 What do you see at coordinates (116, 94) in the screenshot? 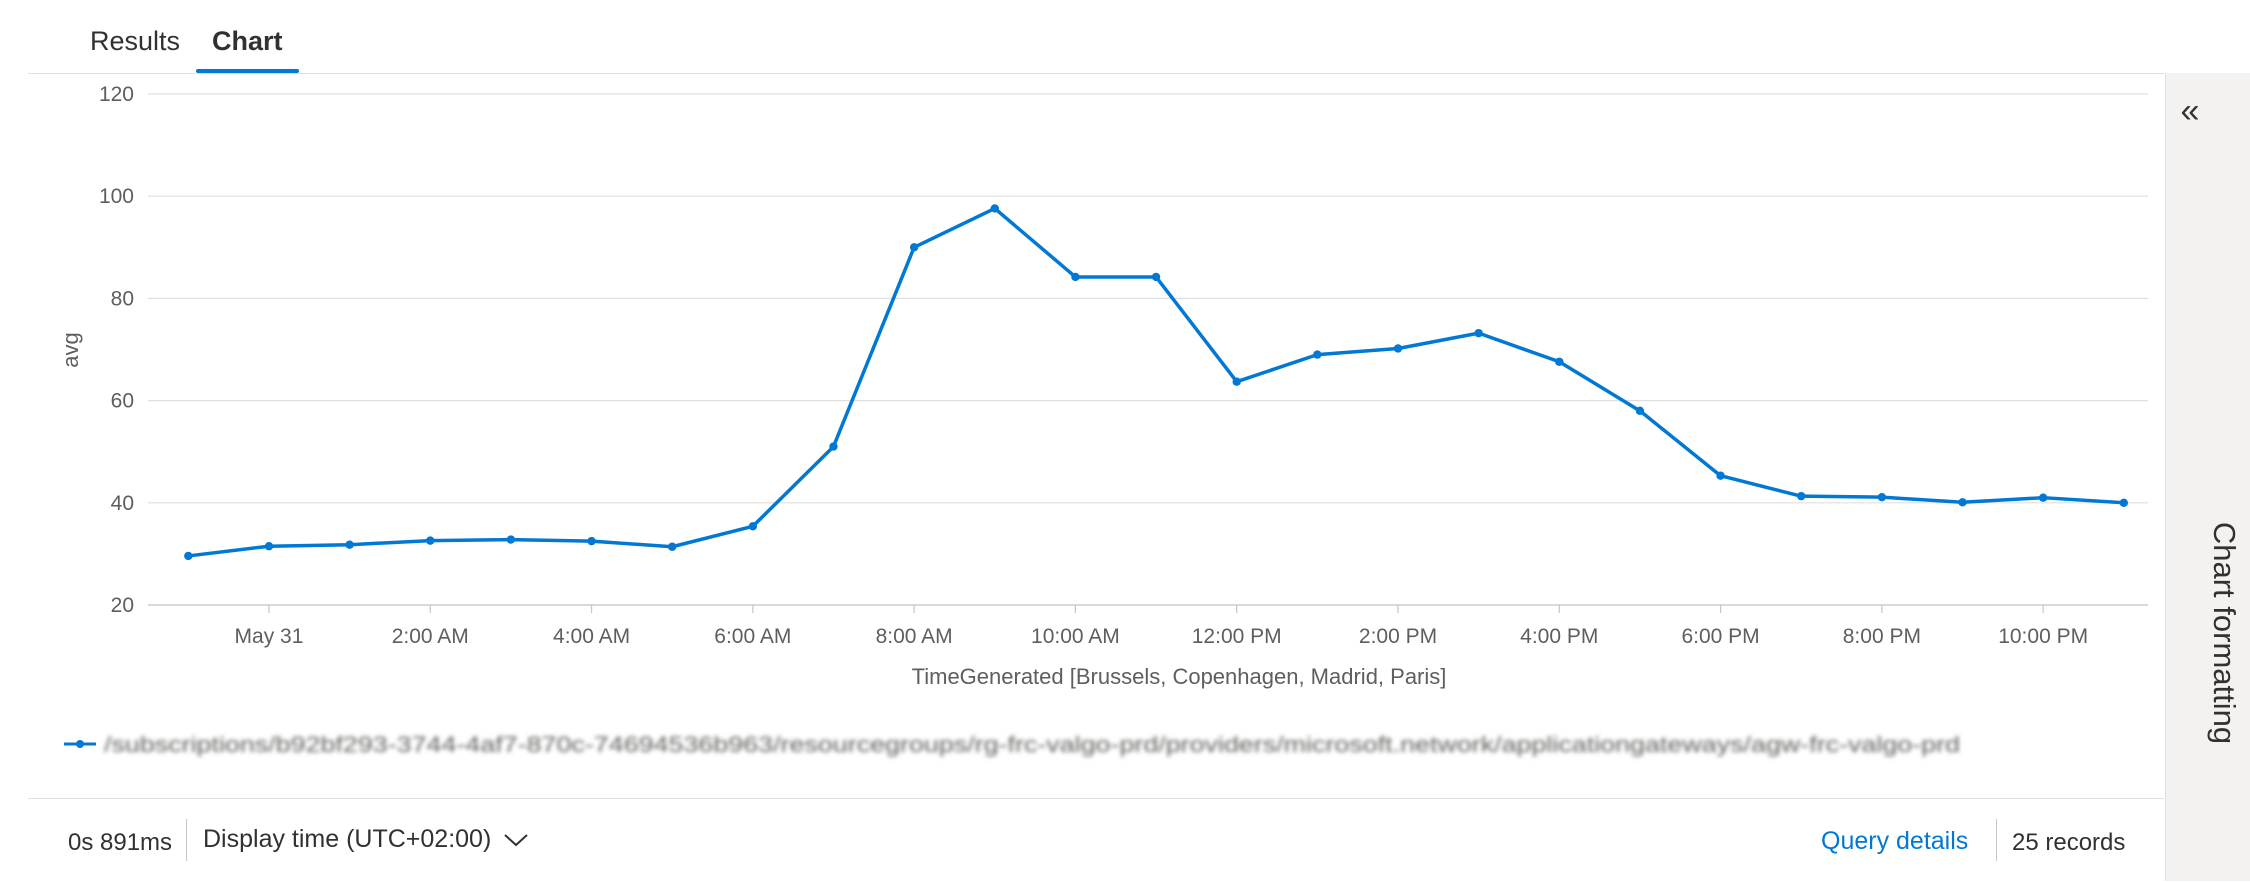
I see `y-tick-label: 120` at bounding box center [116, 94].